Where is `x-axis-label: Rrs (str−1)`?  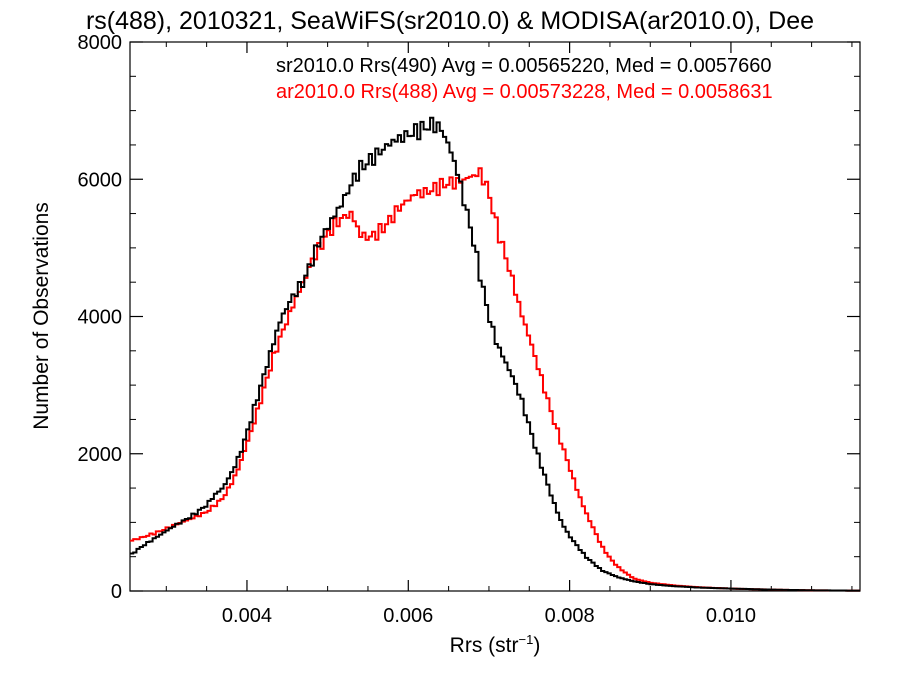
x-axis-label: Rrs (str−1) is located at coordinates (495, 644).